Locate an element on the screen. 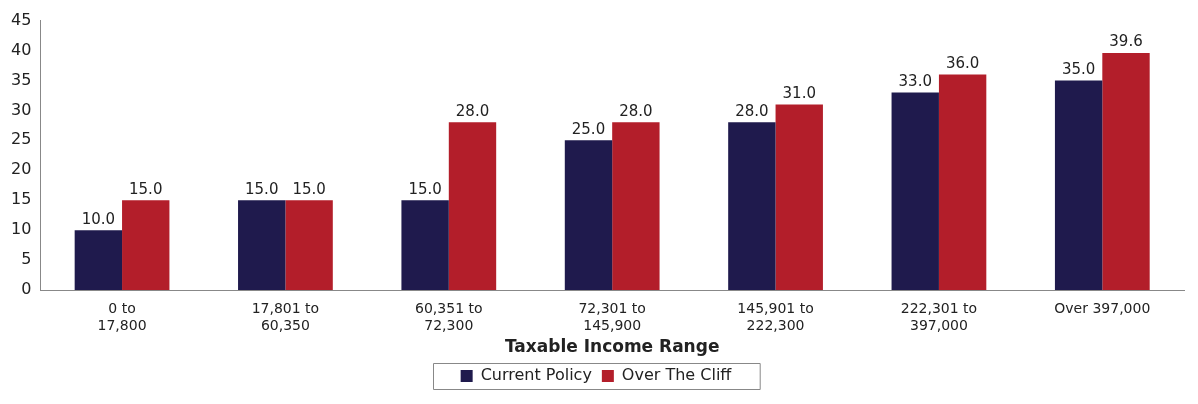 The image size is (1198, 404). data-label: 36.0 is located at coordinates (962, 62).